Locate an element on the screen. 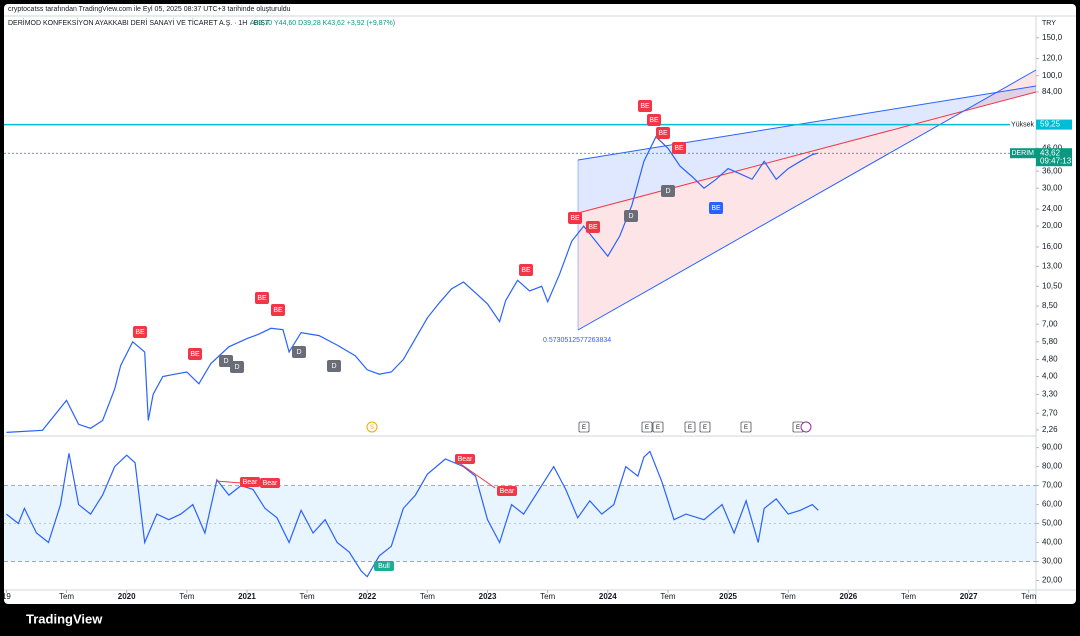 The width and height of the screenshot is (1080, 636). y-tick-label: 5,80 is located at coordinates (1050, 341).